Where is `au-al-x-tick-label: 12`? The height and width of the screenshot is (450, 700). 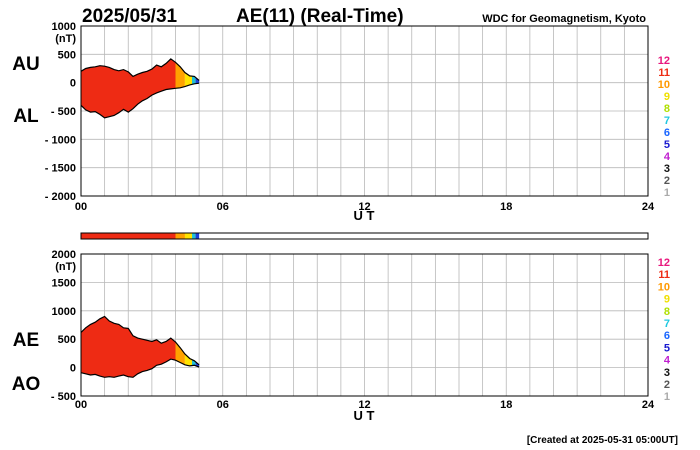
au-al-x-tick-label: 12 is located at coordinates (364, 207).